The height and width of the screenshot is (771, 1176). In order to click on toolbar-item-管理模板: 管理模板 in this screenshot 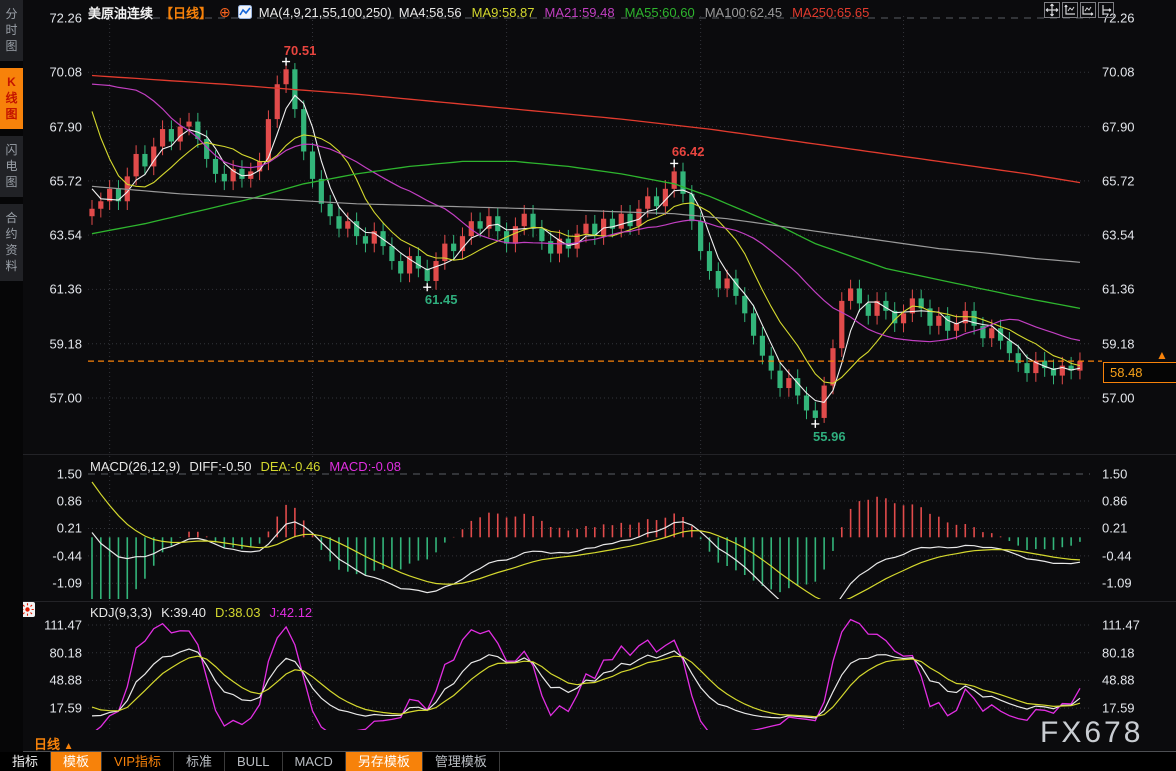, I will do `click(461, 761)`.